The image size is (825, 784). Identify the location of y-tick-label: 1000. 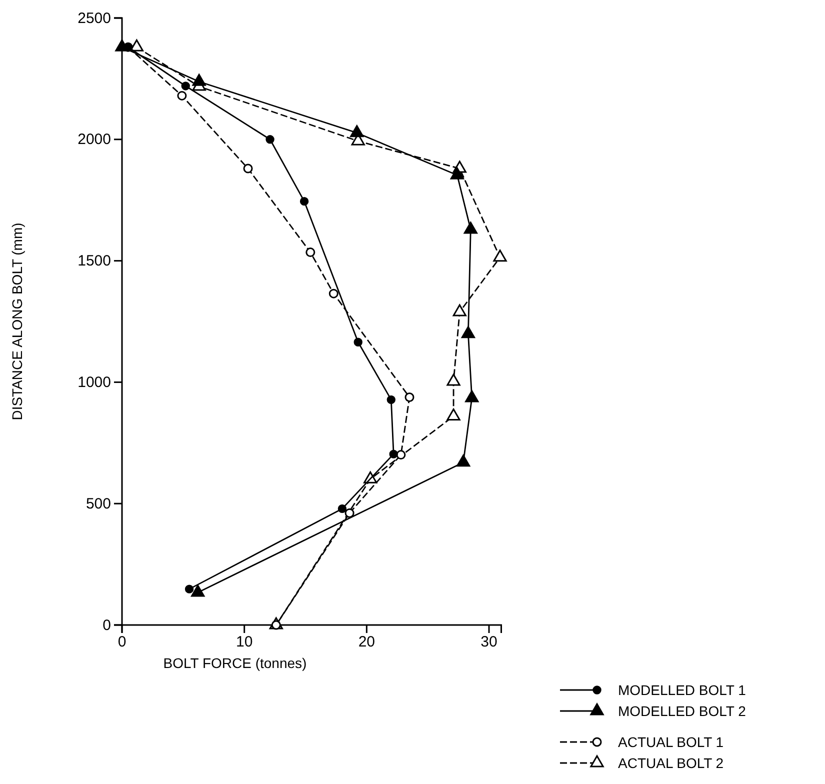
(94, 382).